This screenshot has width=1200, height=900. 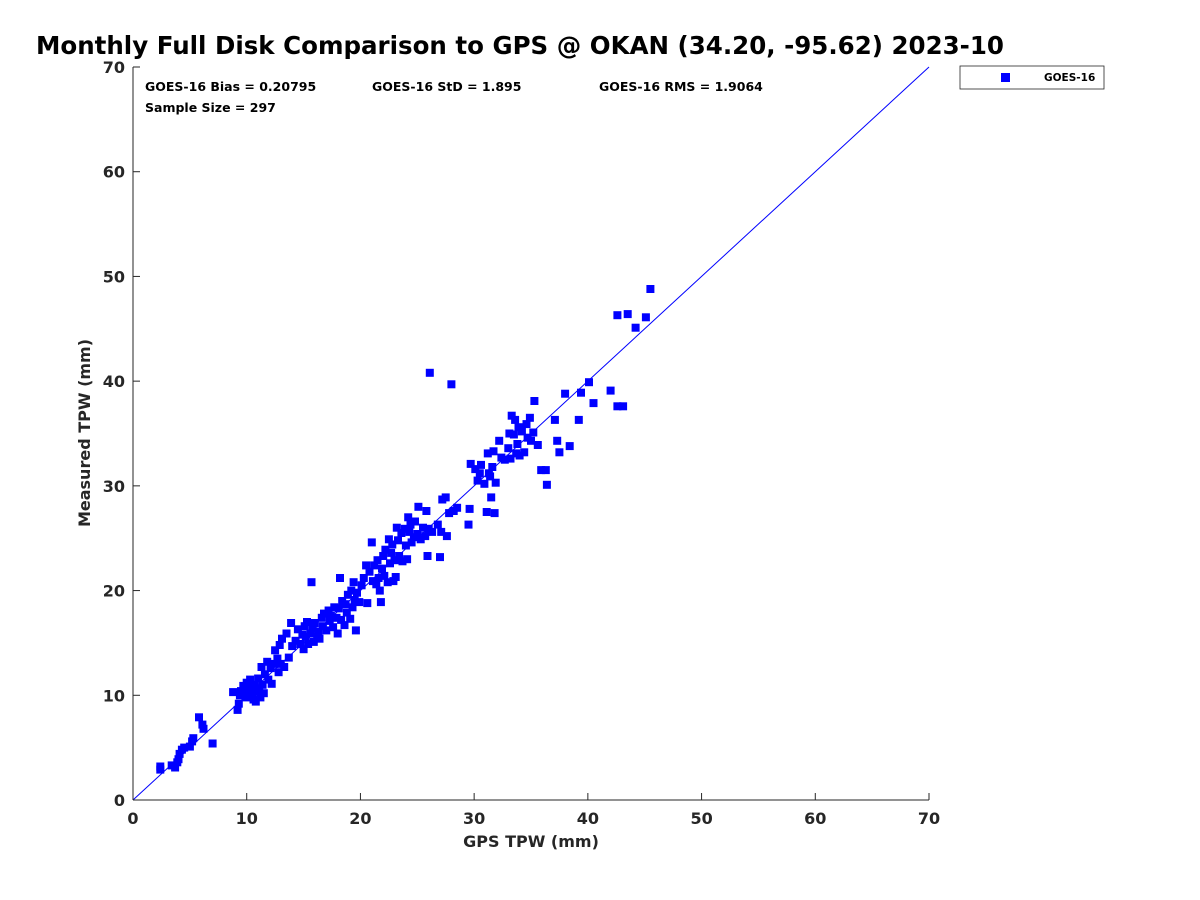 What do you see at coordinates (474, 818) in the screenshot?
I see `x-tick-label: 30` at bounding box center [474, 818].